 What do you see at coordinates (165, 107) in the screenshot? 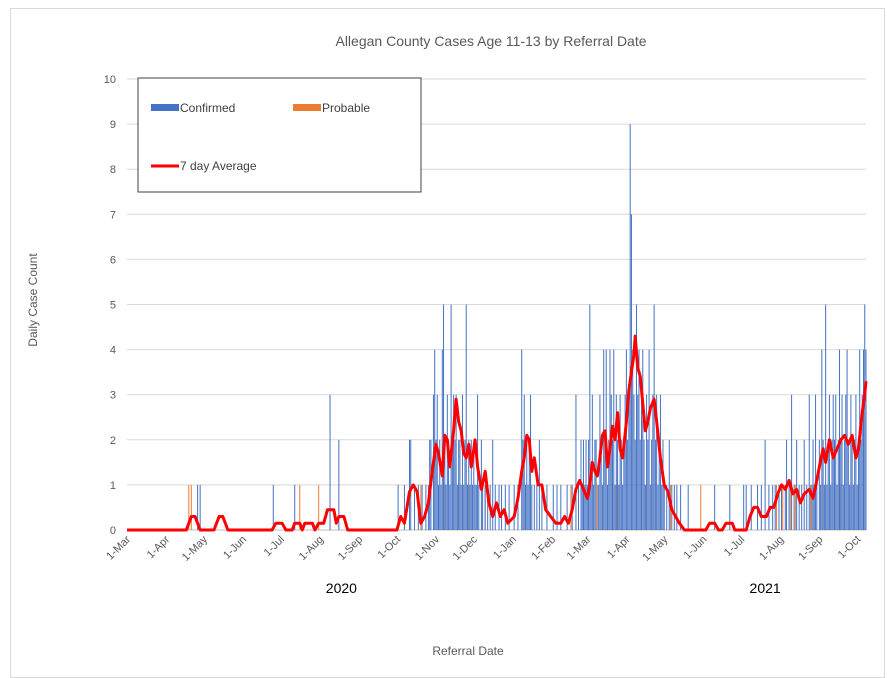
I see `legend-swatch-confirmed` at bounding box center [165, 107].